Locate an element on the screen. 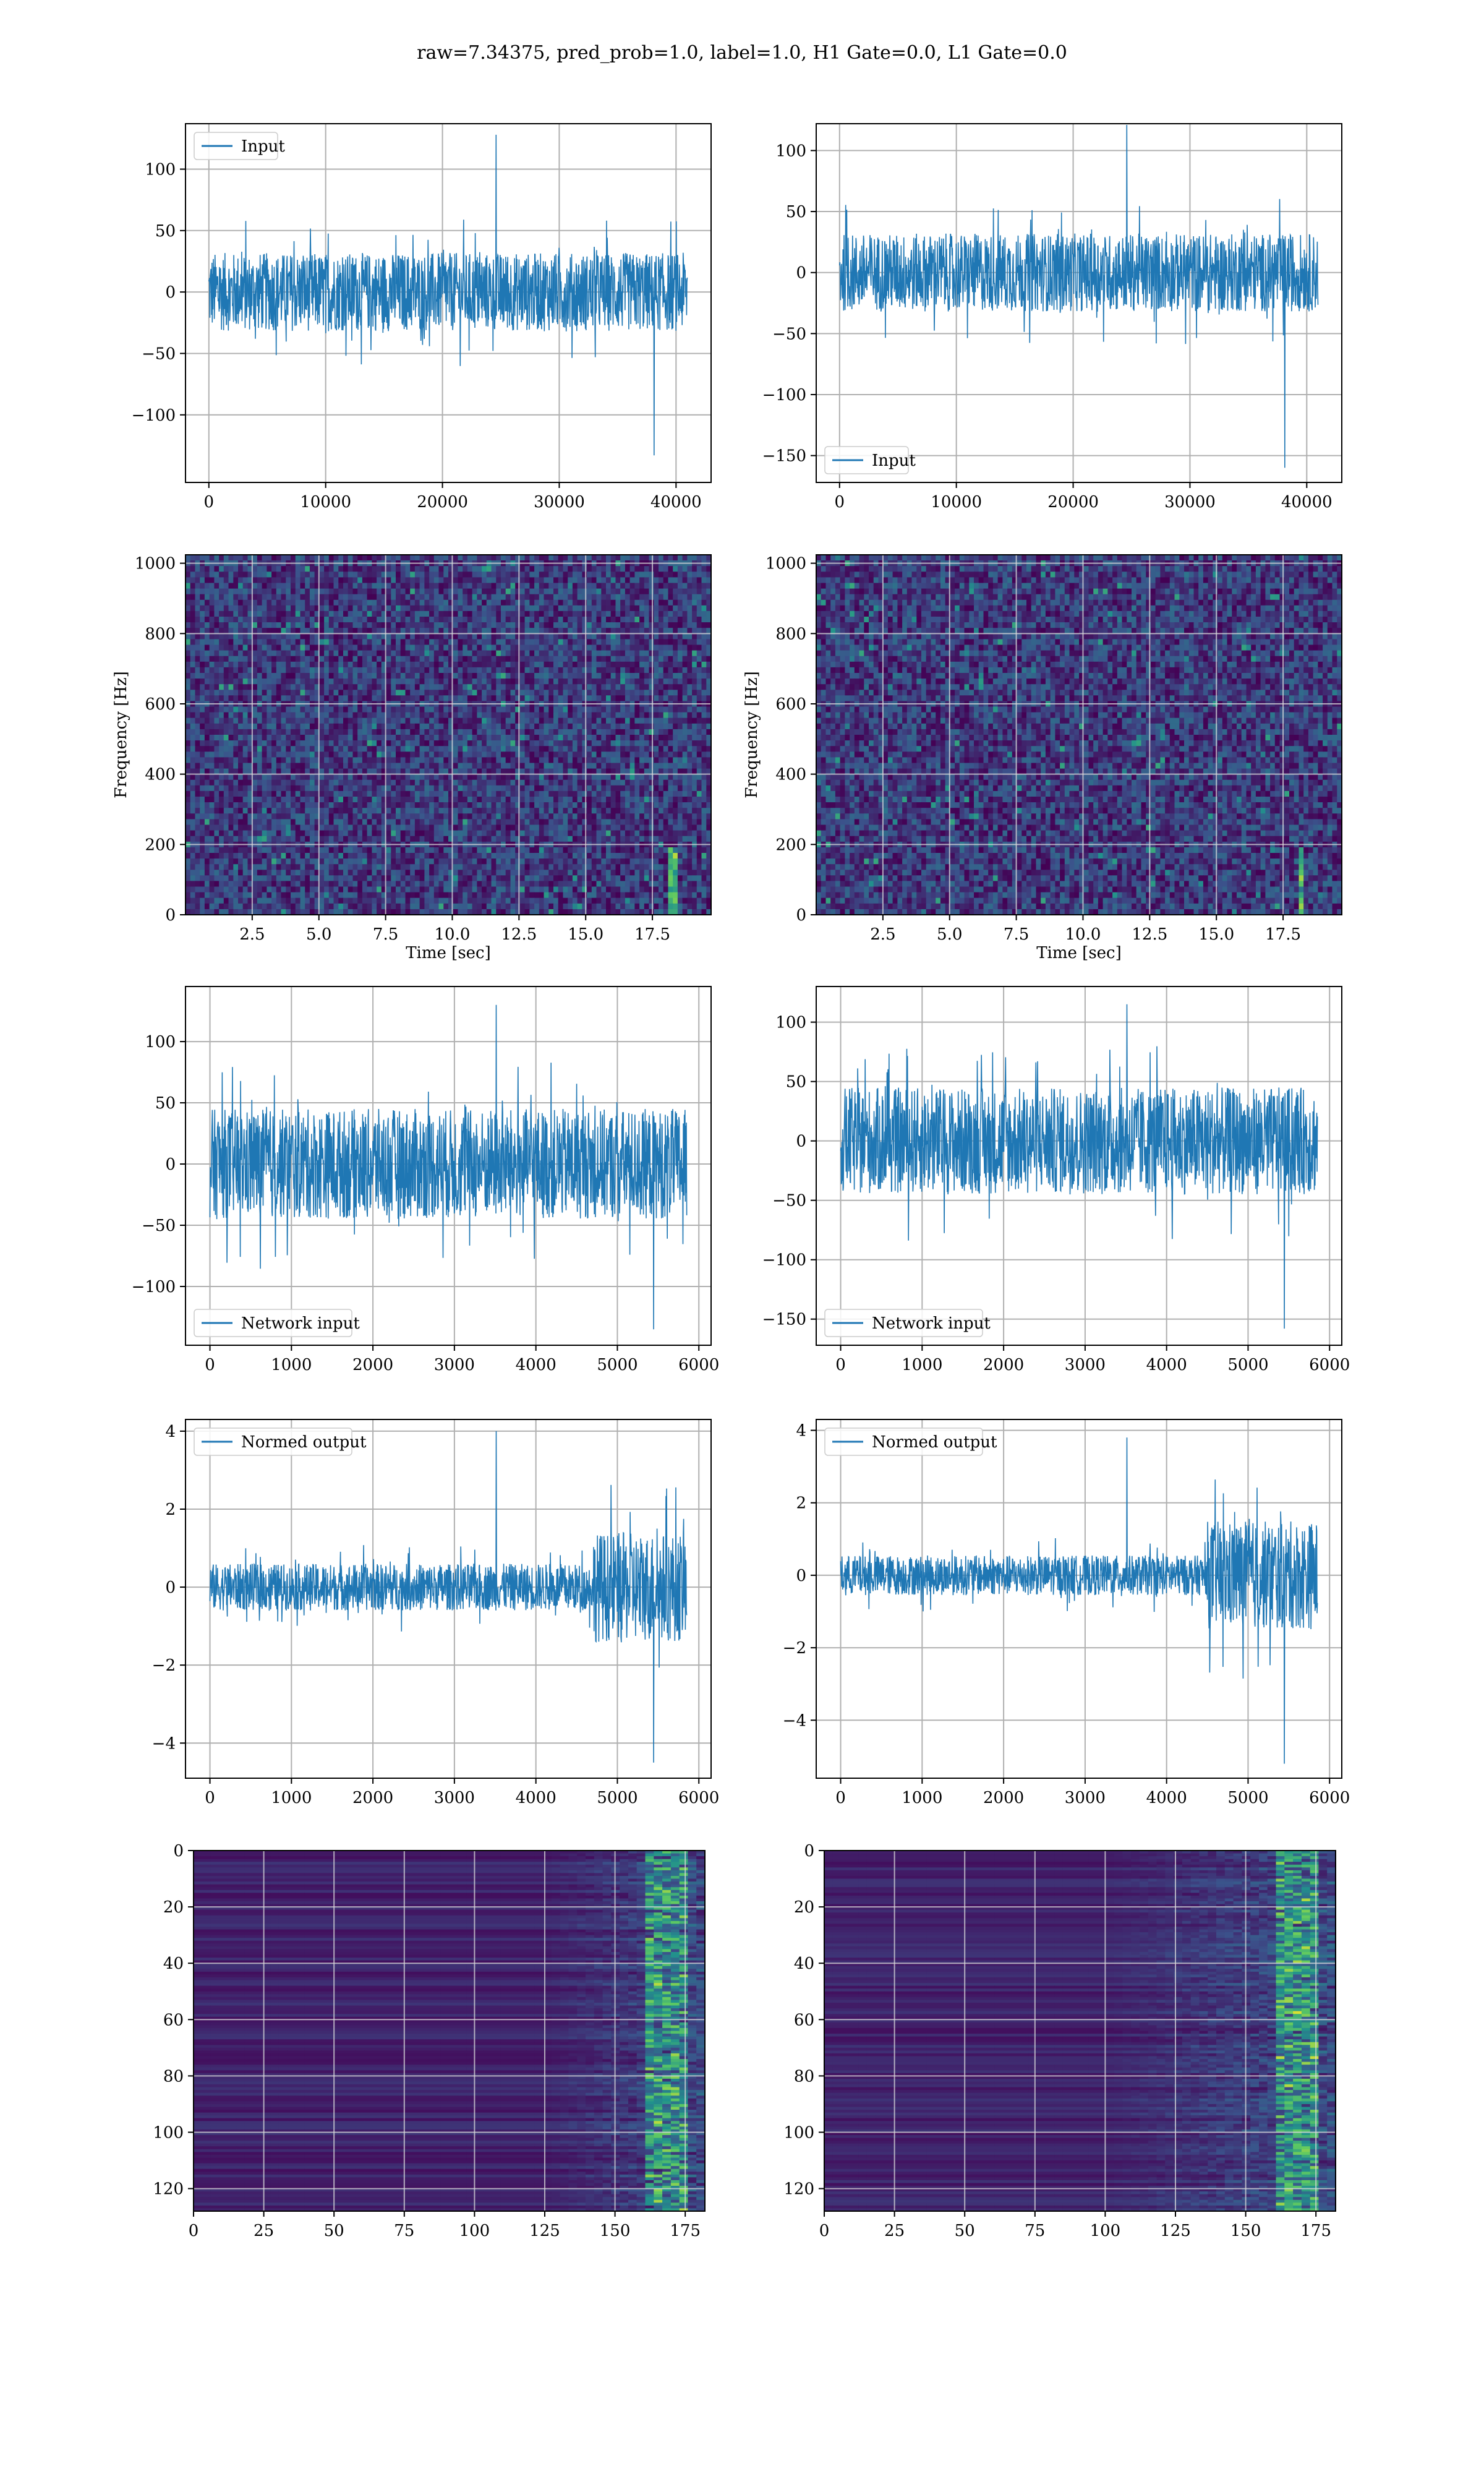 This screenshot has width=1484, height=2474. x-tick-label: 20000 is located at coordinates (442, 502).